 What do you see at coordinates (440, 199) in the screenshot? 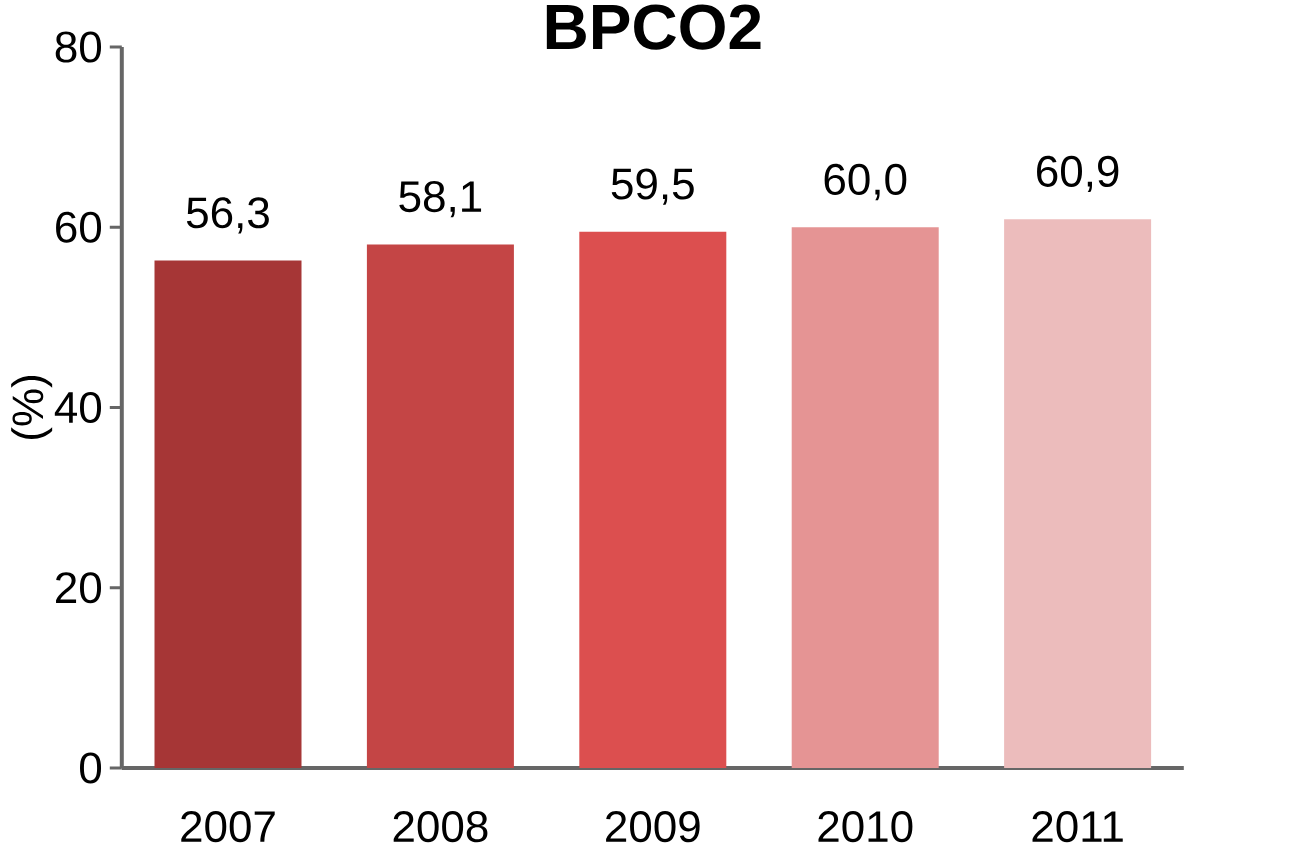
I see `data-label: 58,1` at bounding box center [440, 199].